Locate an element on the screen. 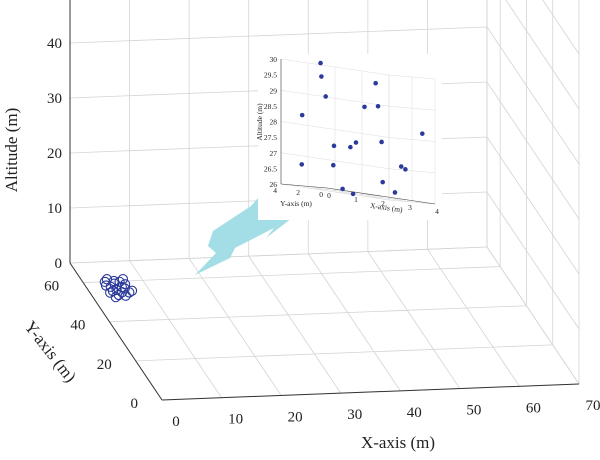 Image resolution: width=600 pixels, height=460 pixels. inset-x-tick-label: 1 is located at coordinates (356, 199).